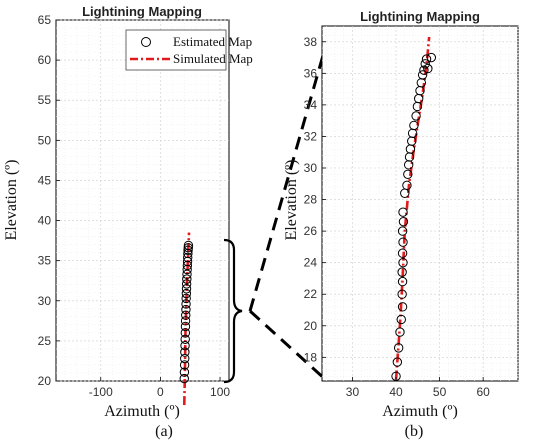 This screenshot has width=550, height=443. I want to click on legend-label-estimated: Estimated Map, so click(212, 41).